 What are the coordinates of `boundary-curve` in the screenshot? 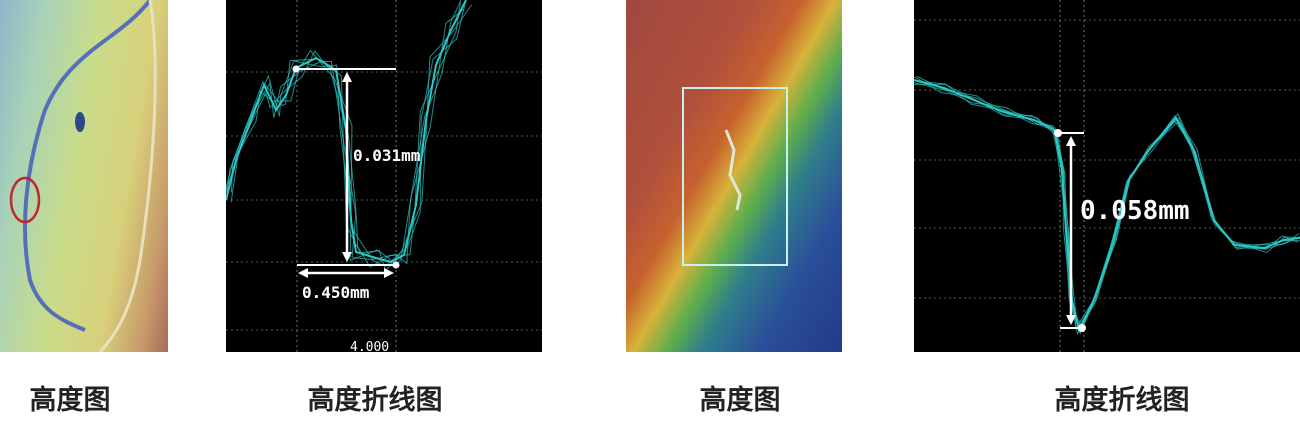 It's located at (87, 166).